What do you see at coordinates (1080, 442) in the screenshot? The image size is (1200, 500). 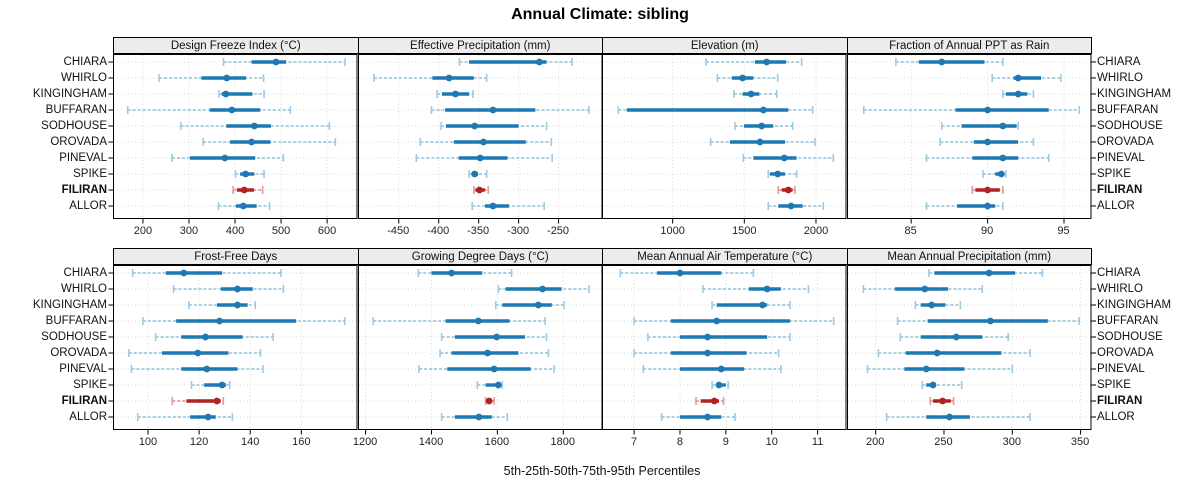 I see `x-tick-label: 350` at bounding box center [1080, 442].